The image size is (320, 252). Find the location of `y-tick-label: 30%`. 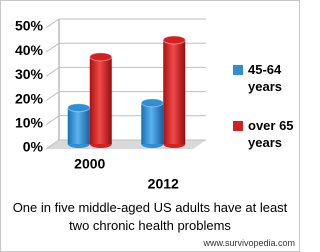

y-tick-label: 30% is located at coordinates (29, 74).